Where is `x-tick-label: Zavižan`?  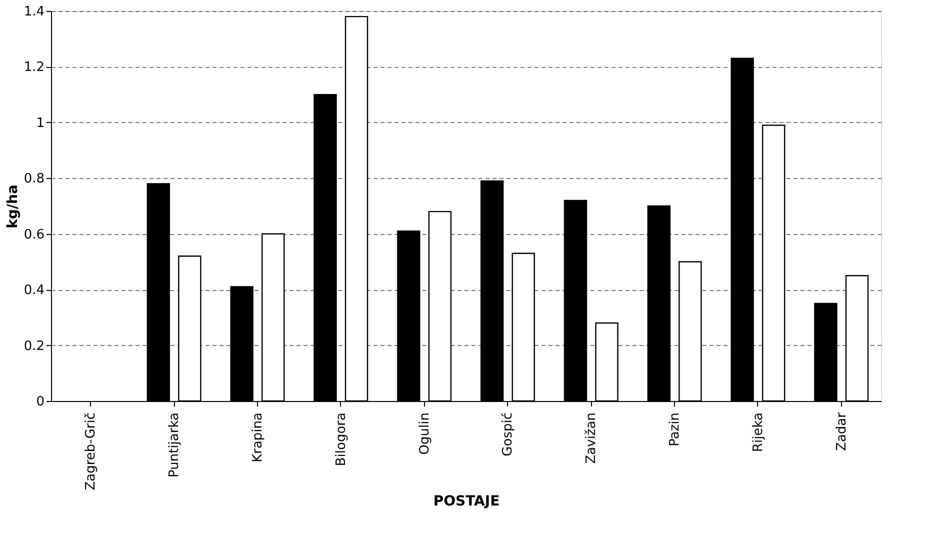 x-tick-label: Zavižan is located at coordinates (592, 438).